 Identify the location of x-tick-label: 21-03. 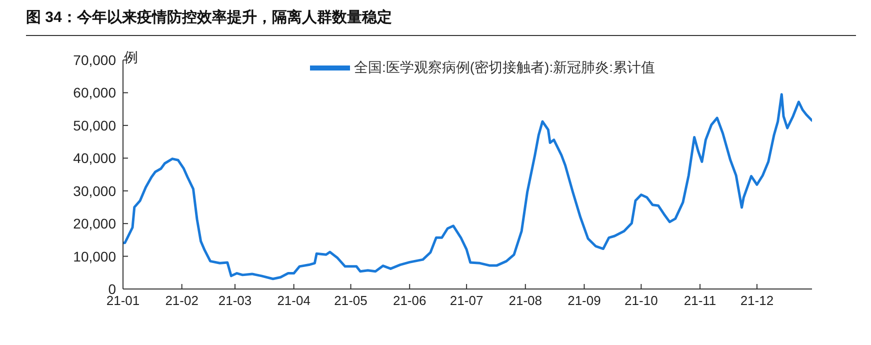
(235, 300).